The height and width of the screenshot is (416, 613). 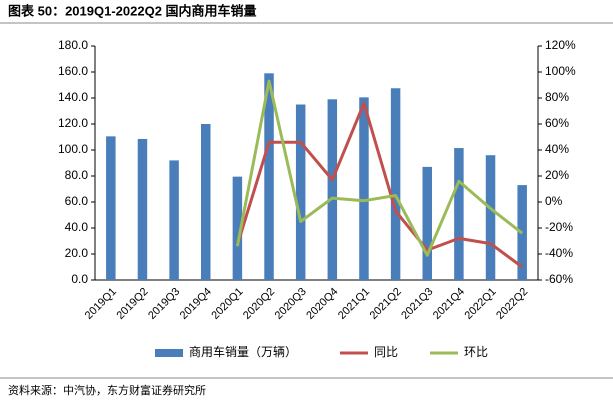 I want to click on y2-tick-label: -60%, so click(x=559, y=279).